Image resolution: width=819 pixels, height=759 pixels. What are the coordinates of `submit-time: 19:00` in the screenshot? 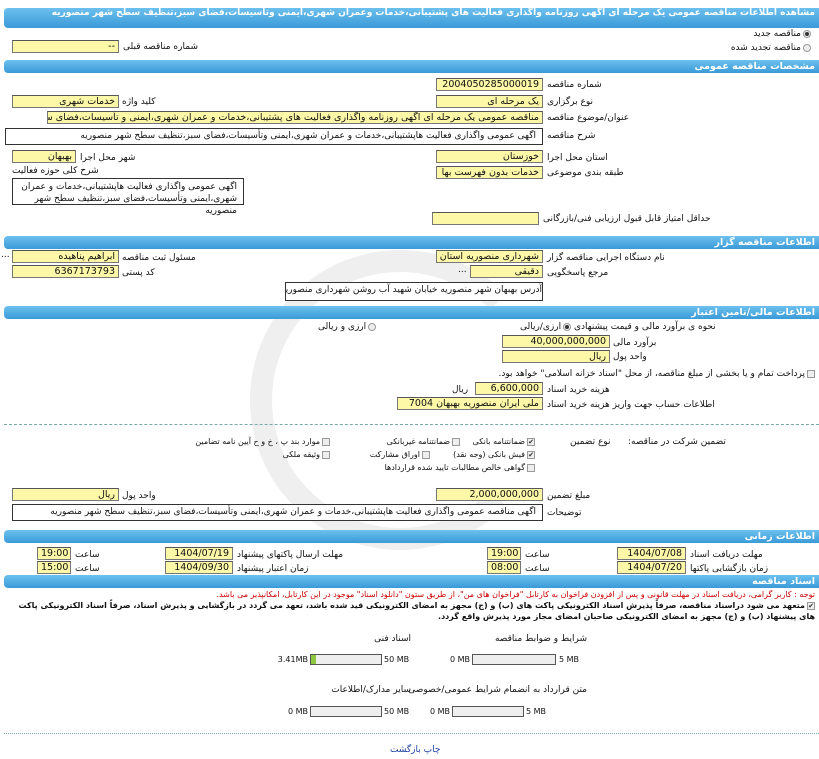 It's located at (54, 553).